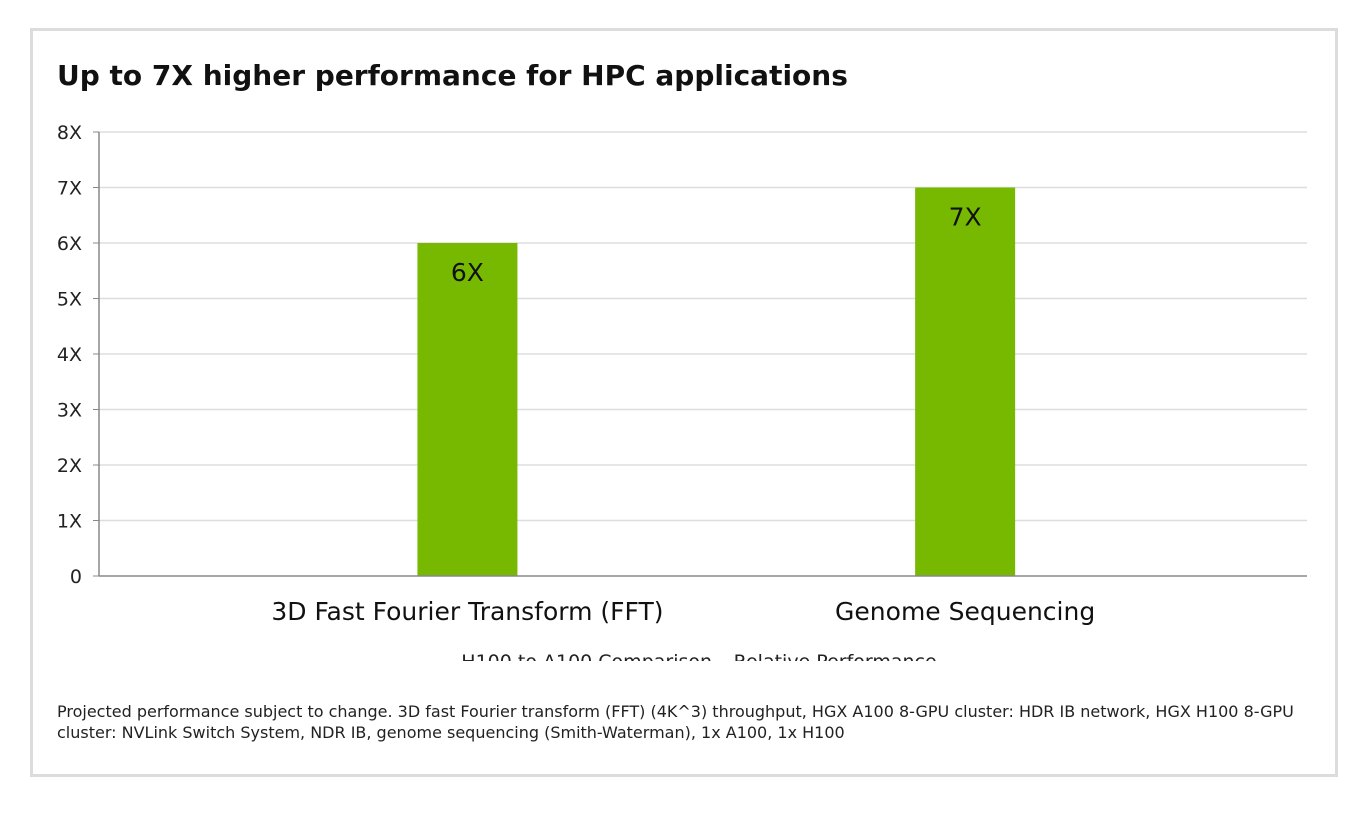 The height and width of the screenshot is (813, 1372). Describe the element at coordinates (69, 244) in the screenshot. I see `y-tick-label: 6X` at that location.